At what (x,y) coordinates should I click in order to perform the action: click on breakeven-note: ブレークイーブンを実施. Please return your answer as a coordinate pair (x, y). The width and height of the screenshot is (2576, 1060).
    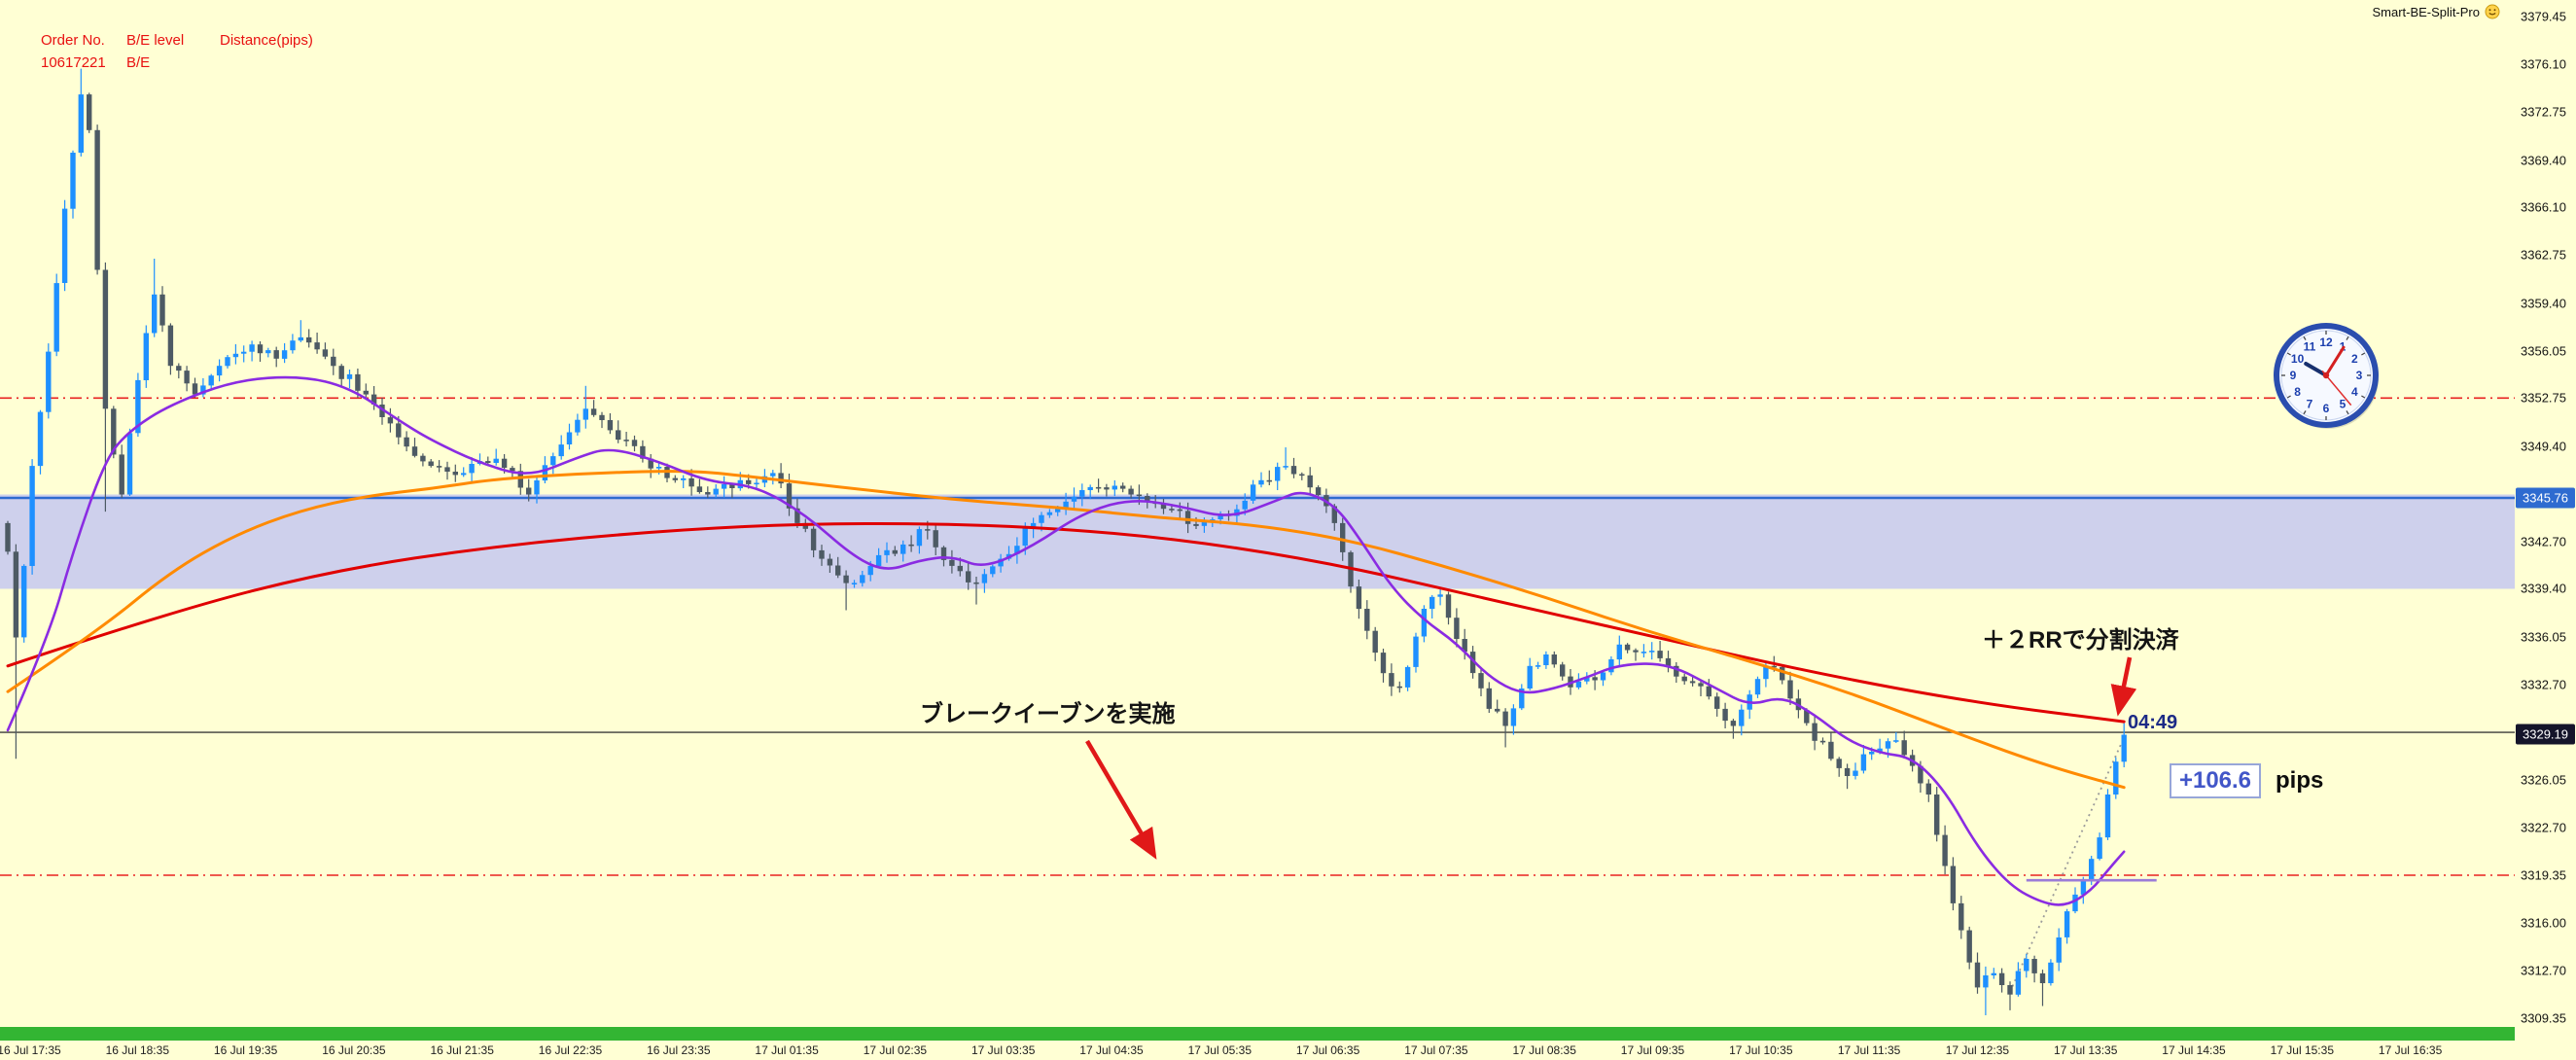
    Looking at the image, I should click on (1048, 714).